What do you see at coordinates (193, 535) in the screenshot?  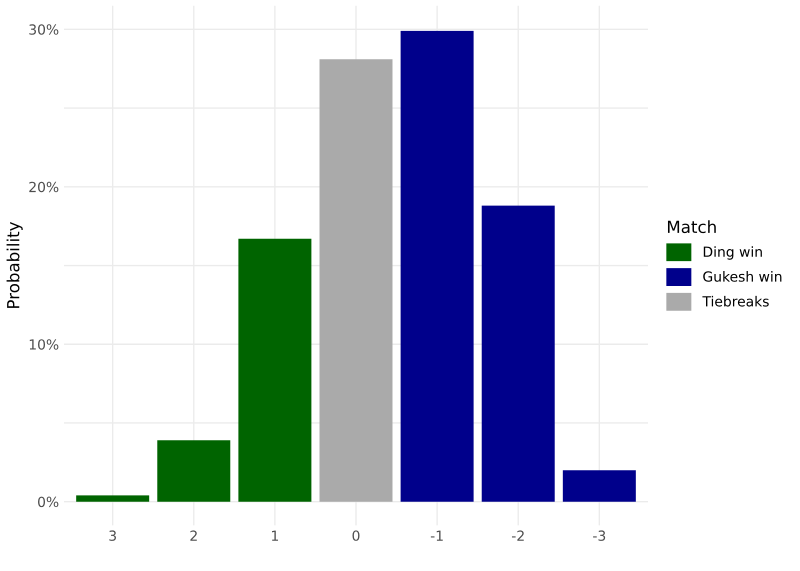 I see `x-tick-label: 2` at bounding box center [193, 535].